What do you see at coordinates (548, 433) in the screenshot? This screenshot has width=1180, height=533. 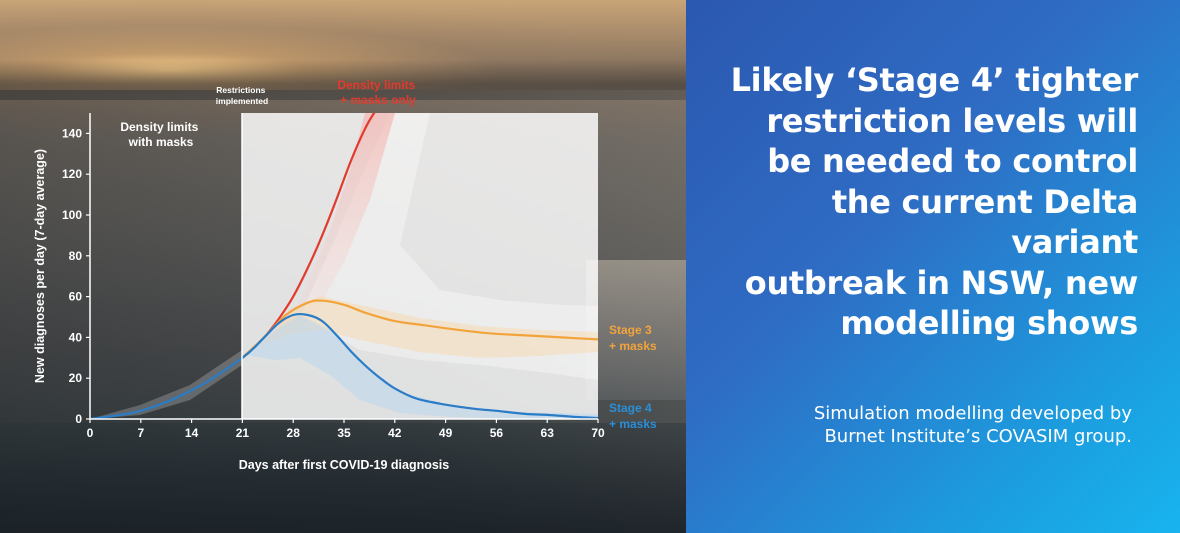 I see `x-tick-label: 63` at bounding box center [548, 433].